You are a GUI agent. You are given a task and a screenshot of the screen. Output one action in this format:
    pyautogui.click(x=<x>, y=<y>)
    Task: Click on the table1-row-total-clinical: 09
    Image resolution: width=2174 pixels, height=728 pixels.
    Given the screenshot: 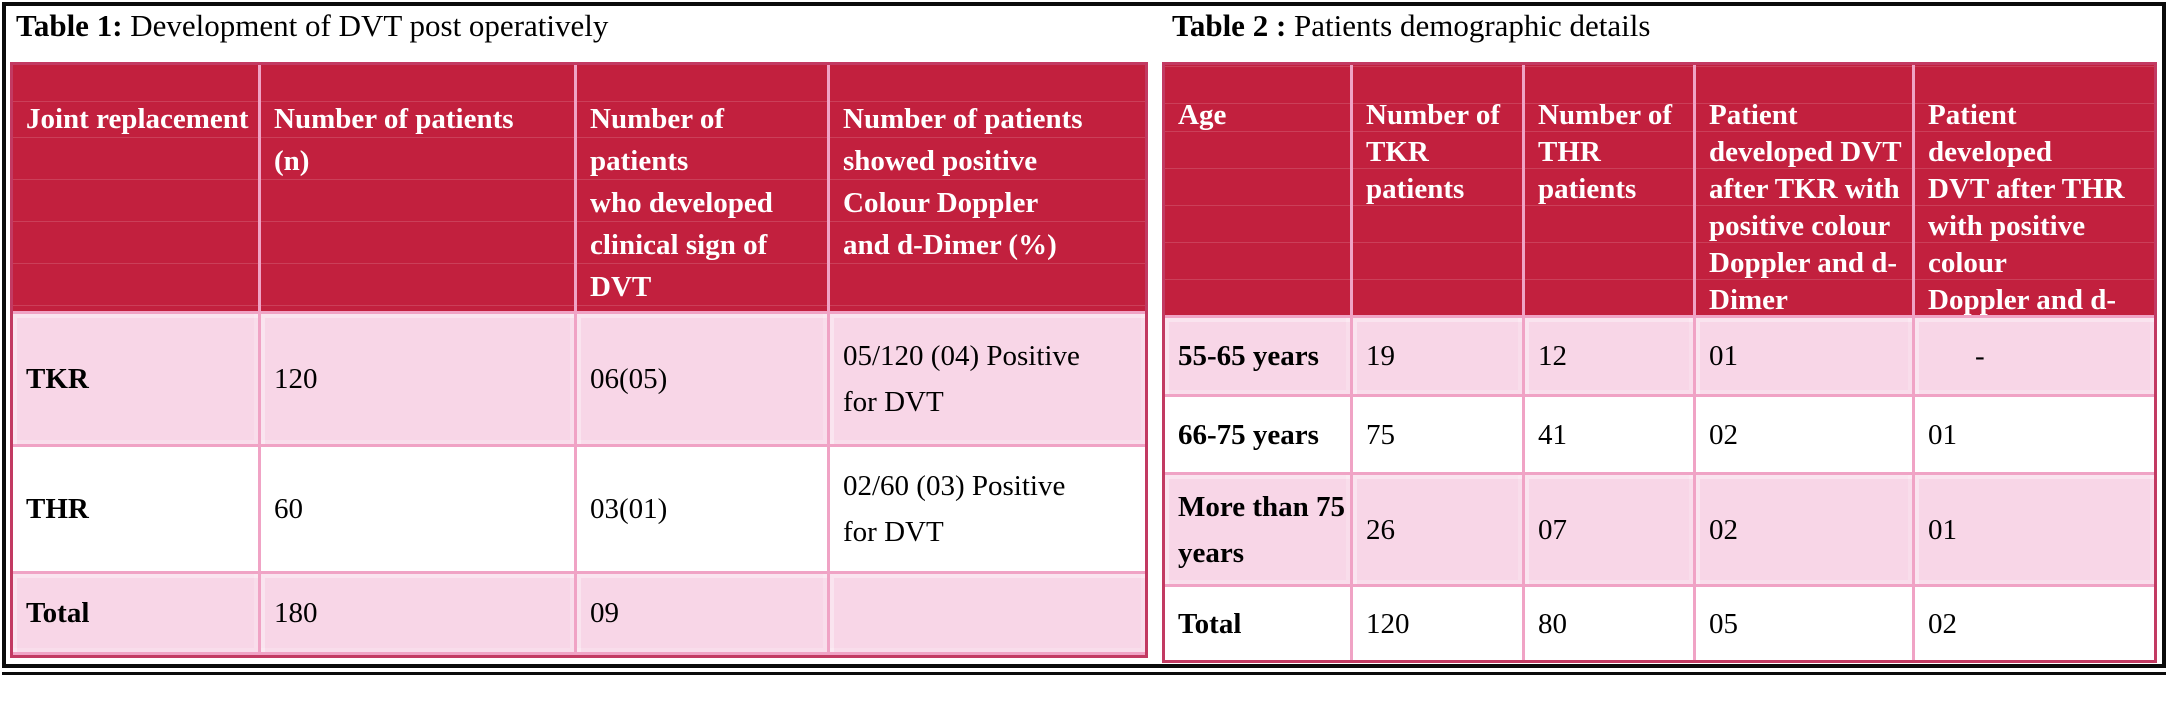 What is the action you would take?
    pyautogui.click(x=702, y=613)
    